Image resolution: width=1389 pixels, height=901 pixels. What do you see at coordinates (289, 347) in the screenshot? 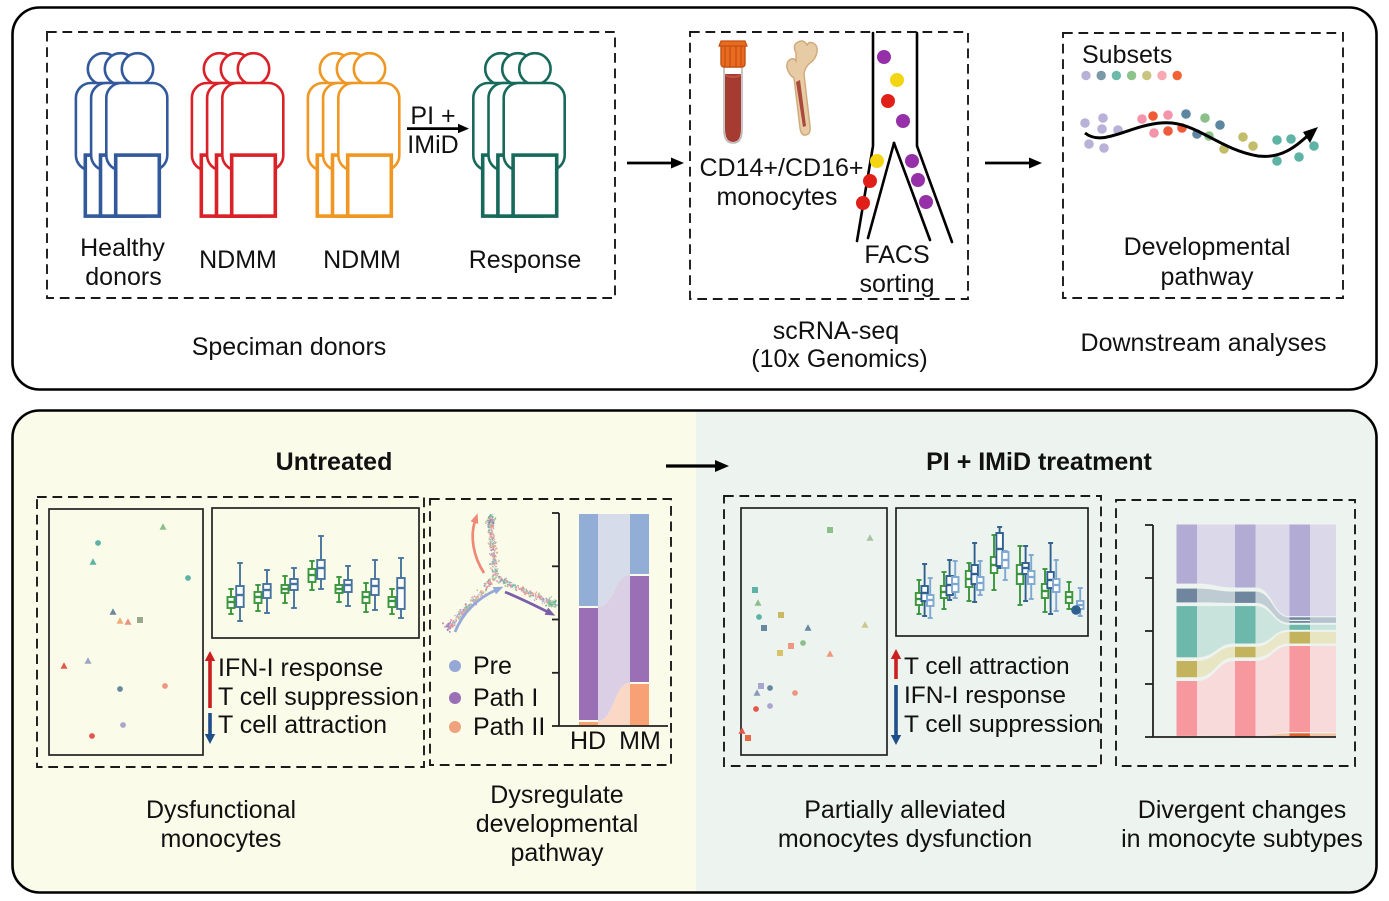
I see `svg-text: Speciman donors` at bounding box center [289, 347].